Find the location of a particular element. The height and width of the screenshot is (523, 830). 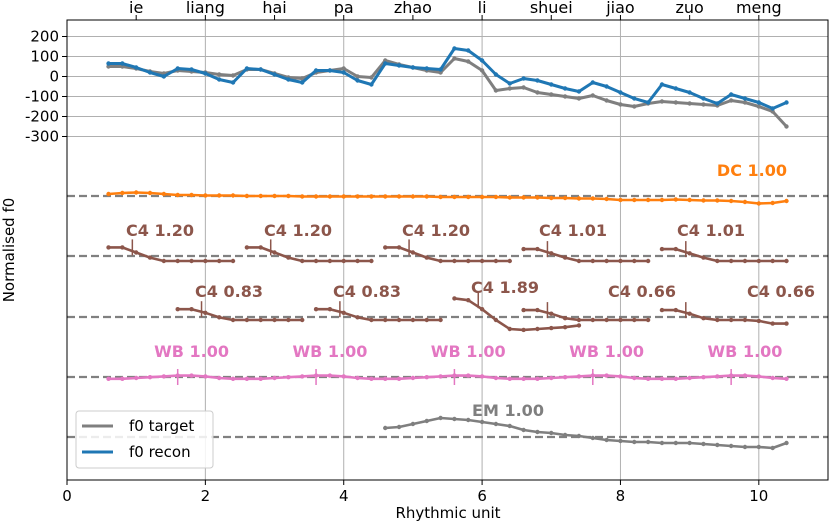

syllable-label: zhao is located at coordinates (413, 8).